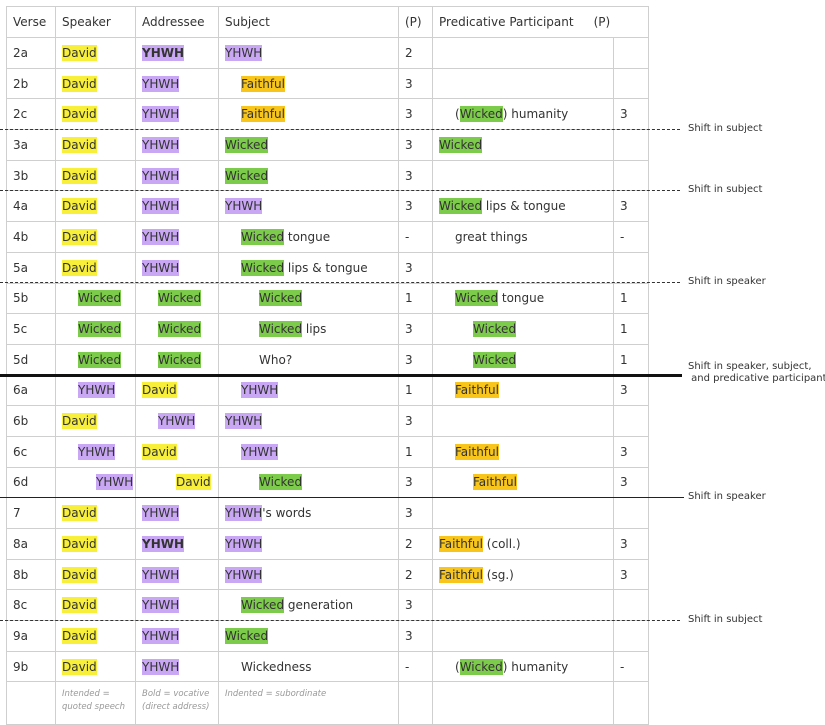 This screenshot has height=725, width=825. Describe the element at coordinates (327, 574) in the screenshot. I see `table-row: 8b David YHWH YHWH 2 Faithful (sg.) 3` at that location.